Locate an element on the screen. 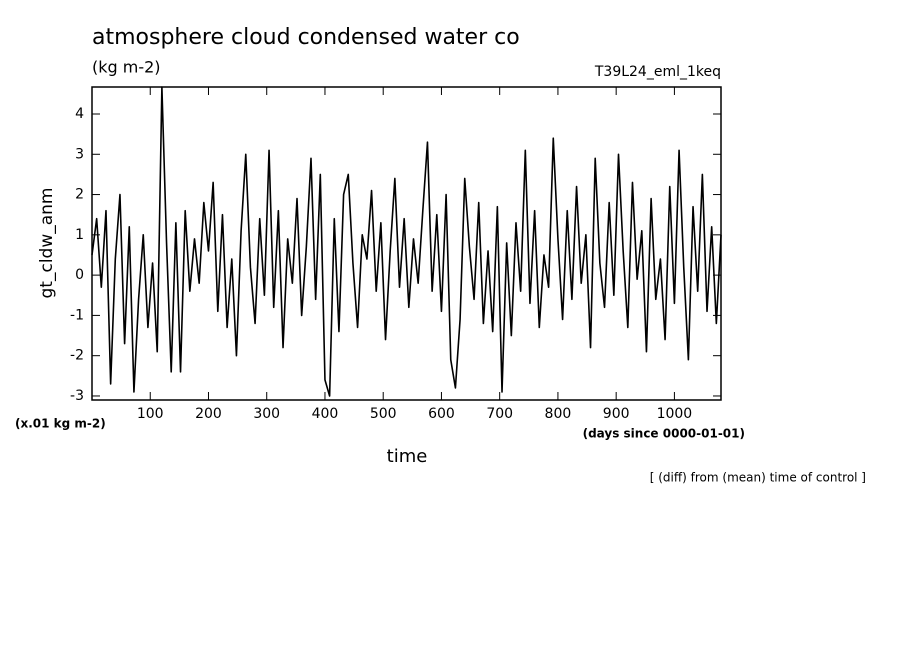 The height and width of the screenshot is (658, 904). x-tick-label: 800 is located at coordinates (558, 414).